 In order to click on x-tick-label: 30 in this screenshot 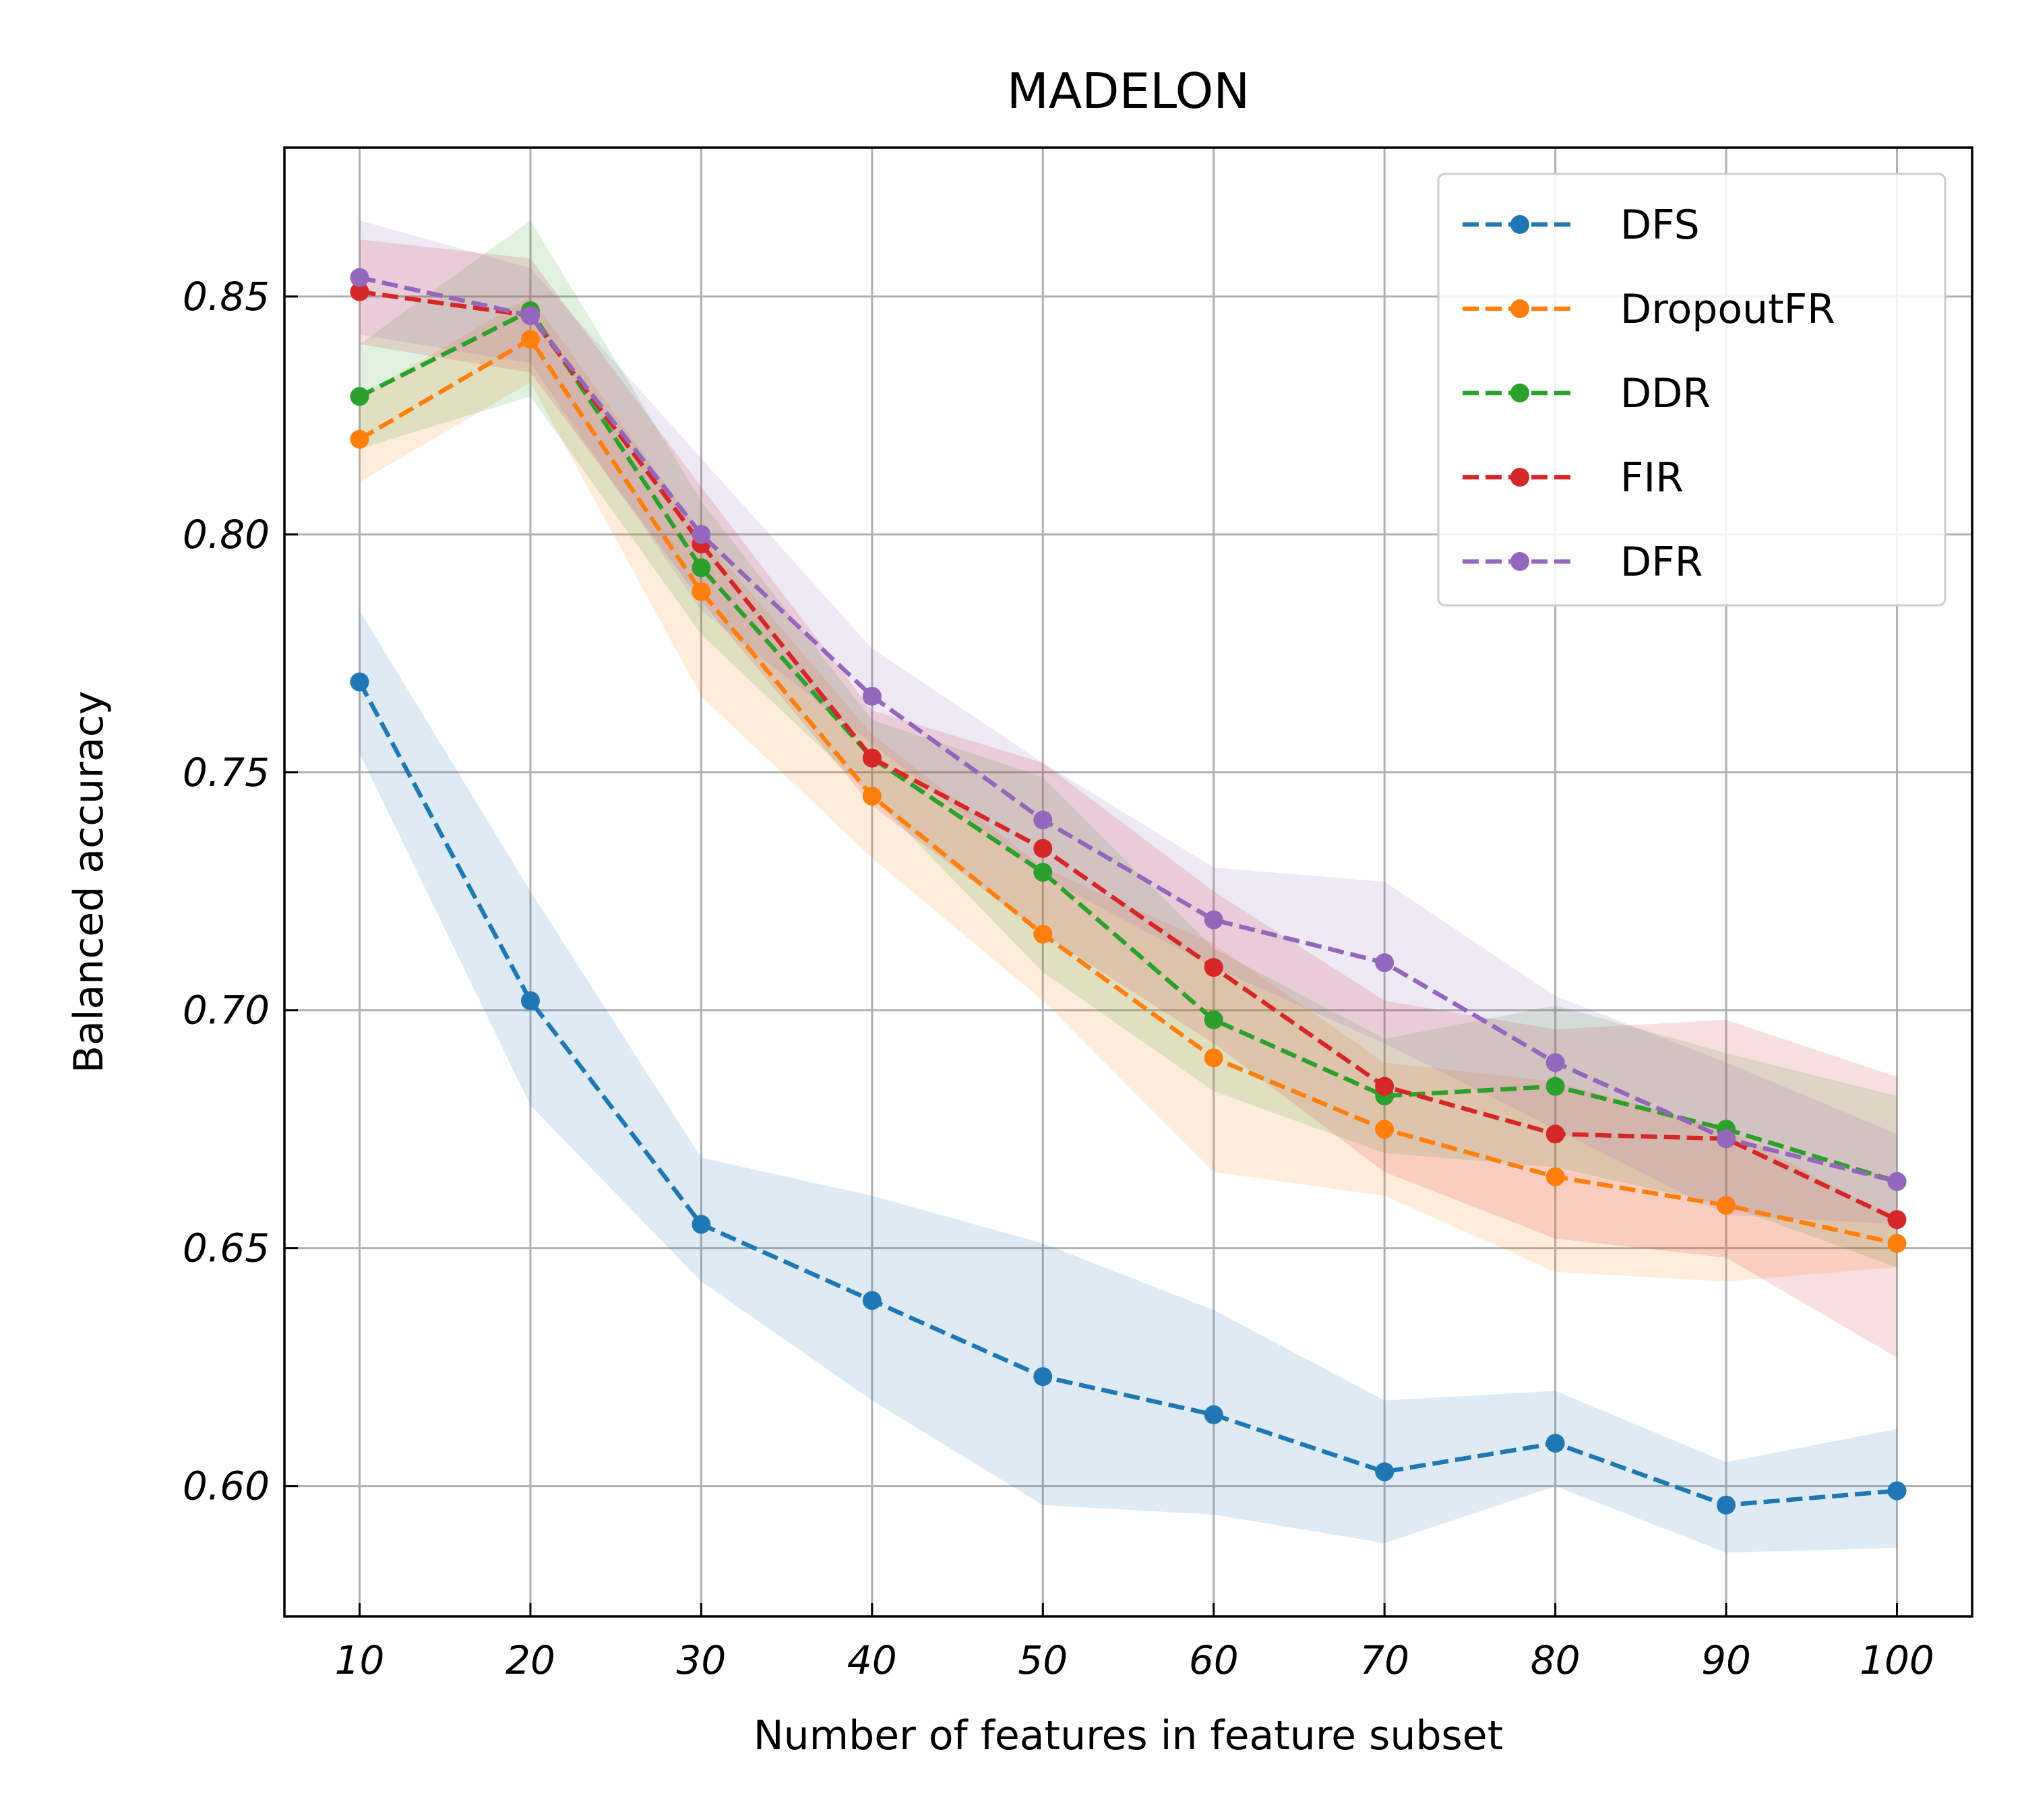, I will do `click(701, 1660)`.